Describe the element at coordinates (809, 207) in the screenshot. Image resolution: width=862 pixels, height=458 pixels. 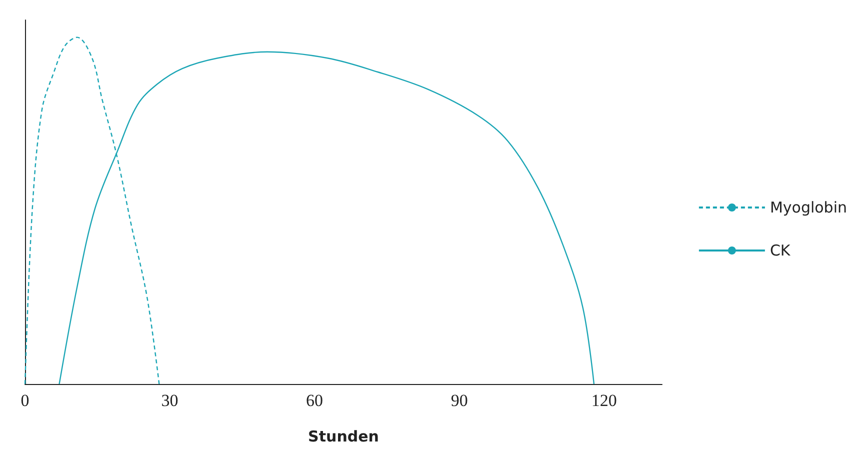
I see `legend-label: Myoglobin` at that location.